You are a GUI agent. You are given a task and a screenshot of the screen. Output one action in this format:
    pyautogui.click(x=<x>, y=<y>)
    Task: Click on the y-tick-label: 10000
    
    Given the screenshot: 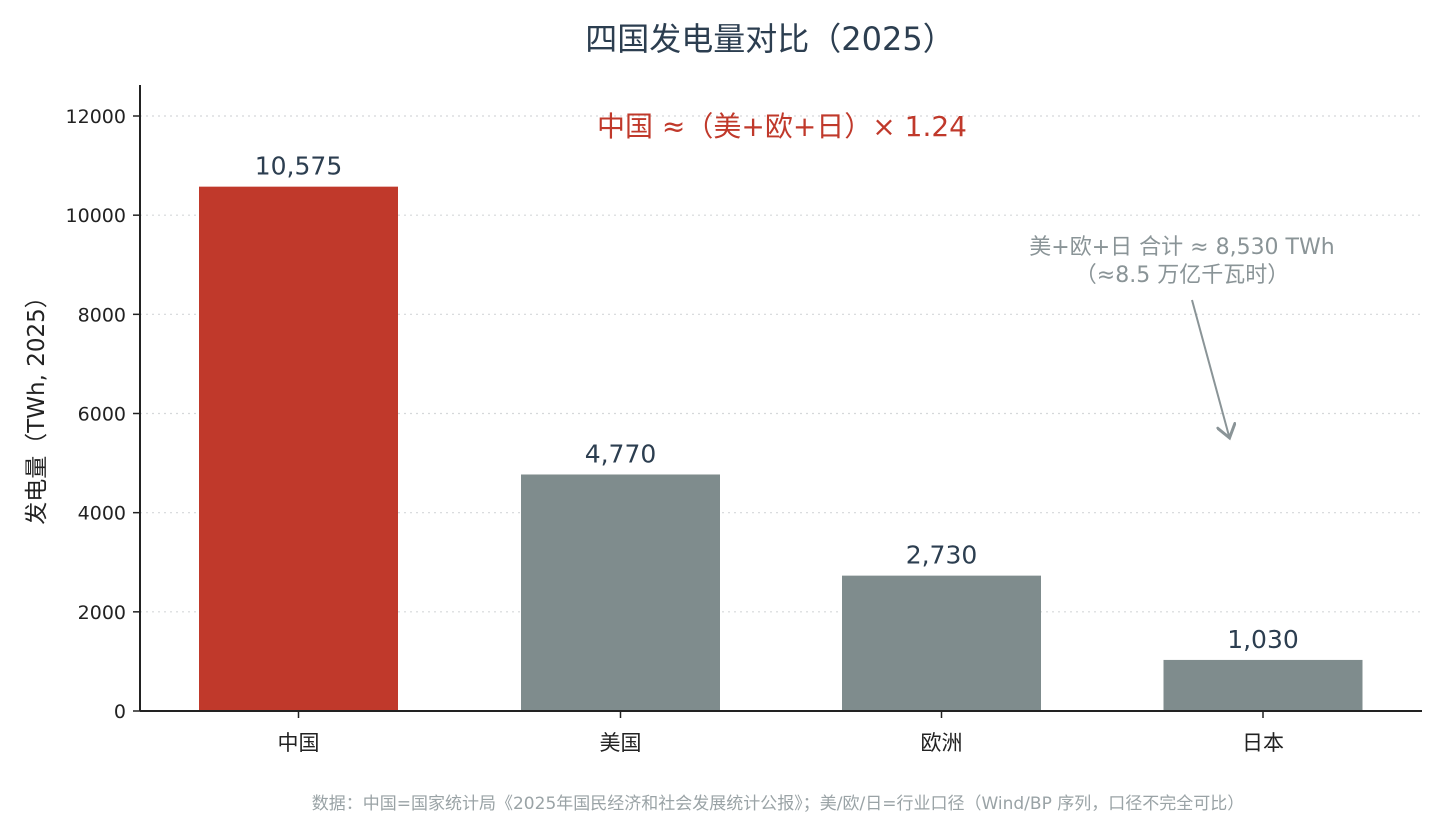 What is the action you would take?
    pyautogui.click(x=96, y=216)
    